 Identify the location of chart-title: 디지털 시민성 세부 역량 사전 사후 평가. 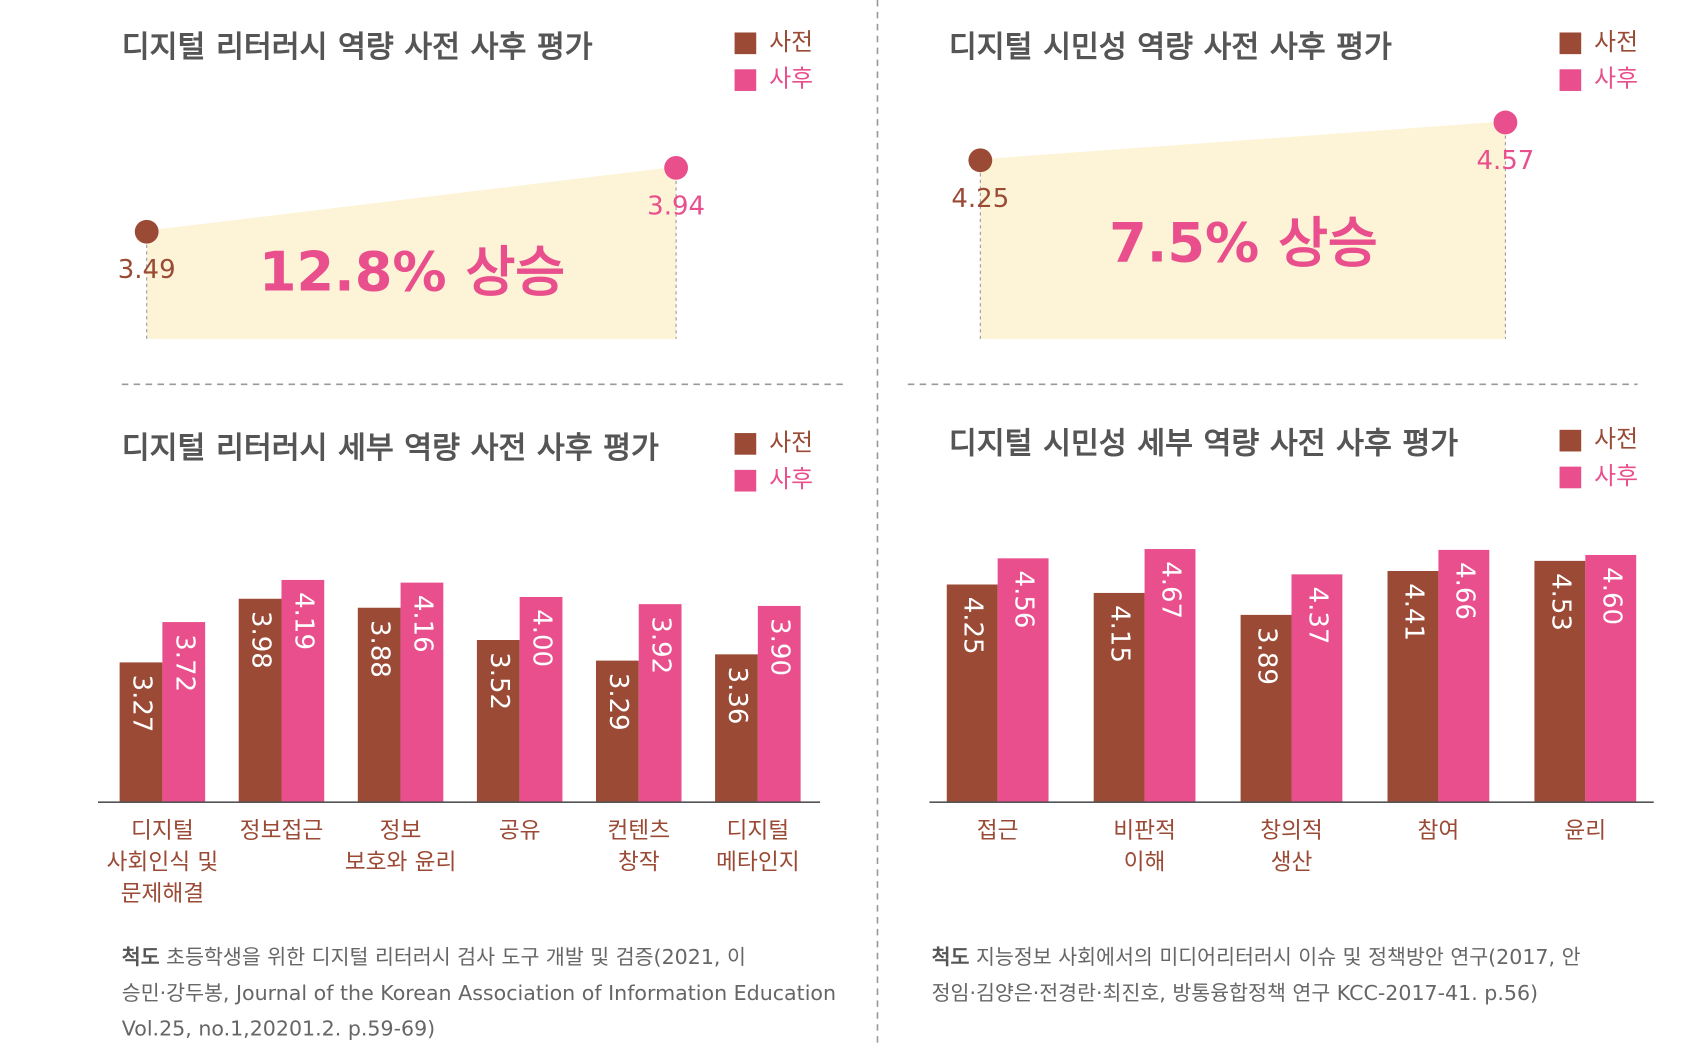
(1203, 443).